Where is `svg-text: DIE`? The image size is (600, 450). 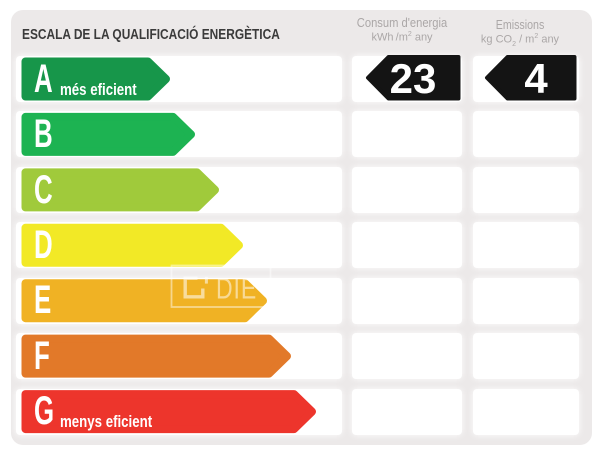
svg-text: DIE is located at coordinates (236, 288).